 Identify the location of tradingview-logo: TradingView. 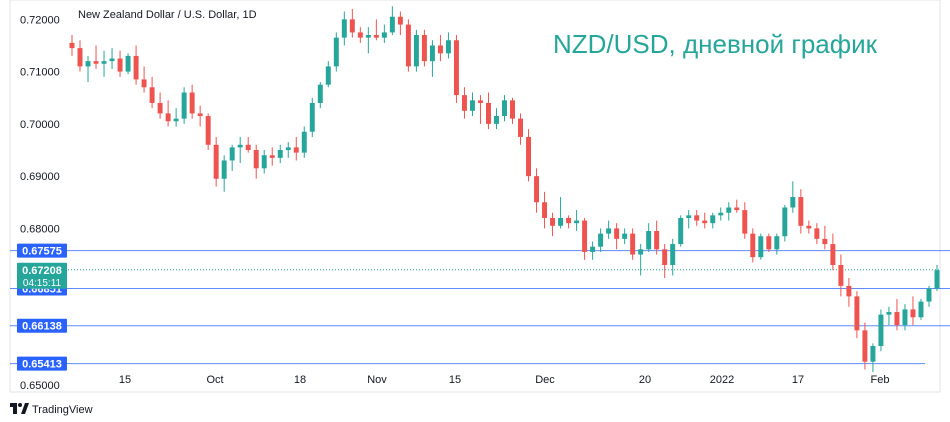
(51, 409).